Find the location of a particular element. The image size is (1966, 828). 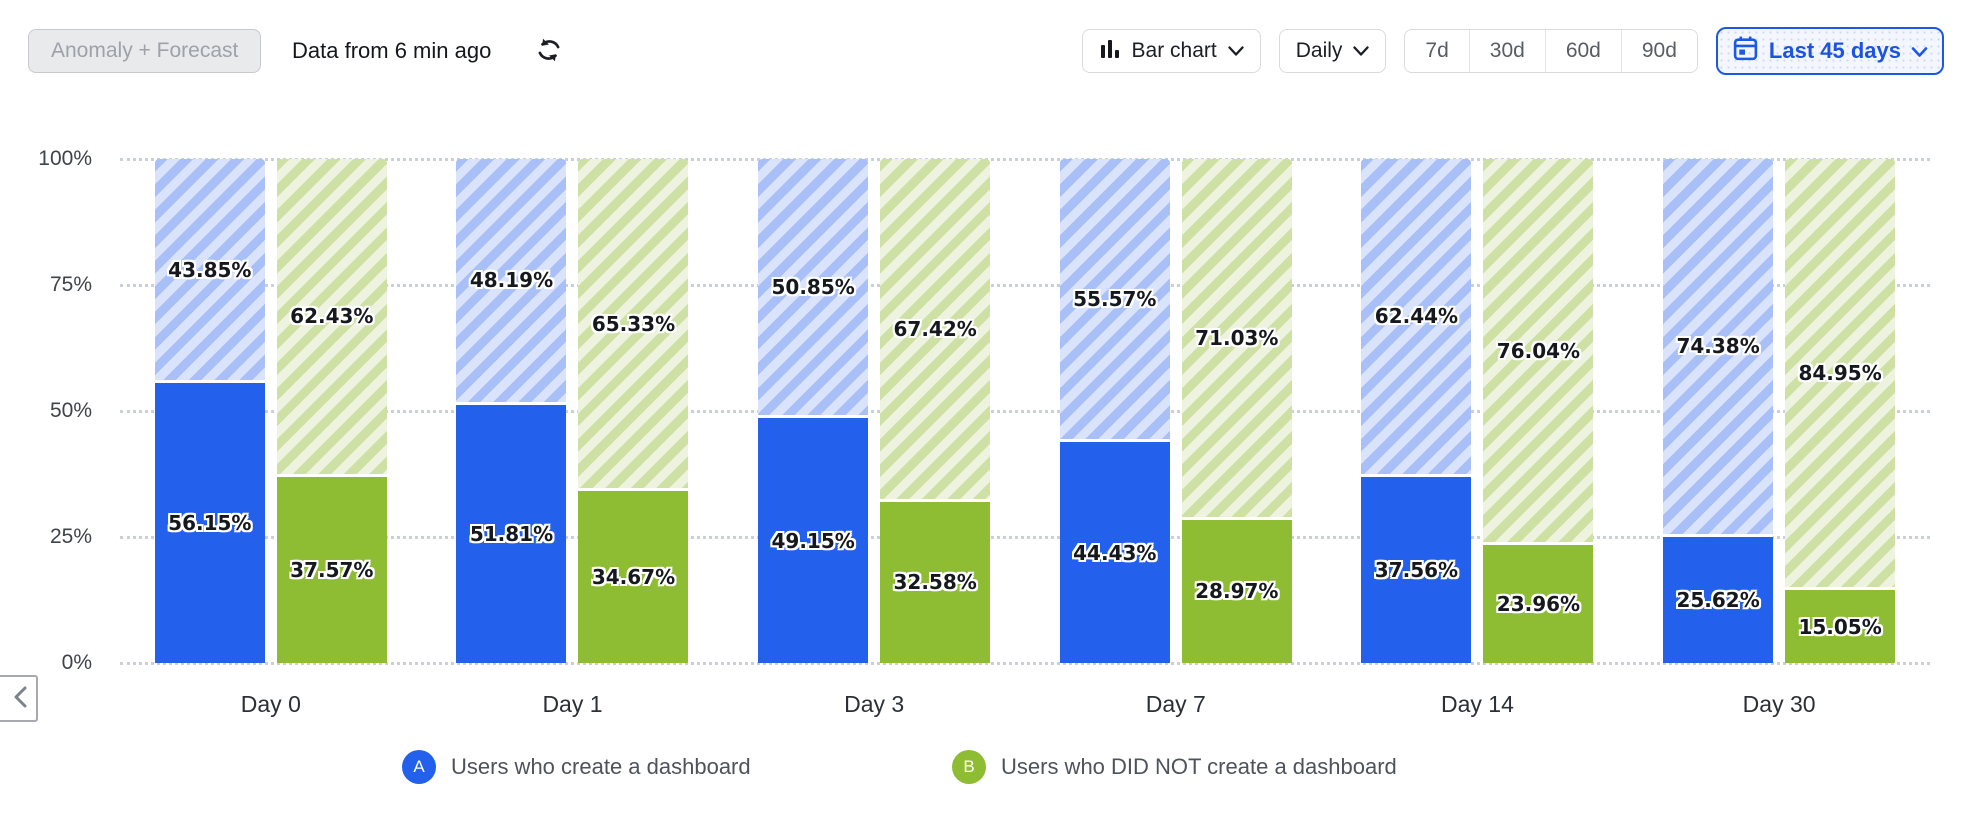

hatched-segment: 48.19% is located at coordinates (511, 280).